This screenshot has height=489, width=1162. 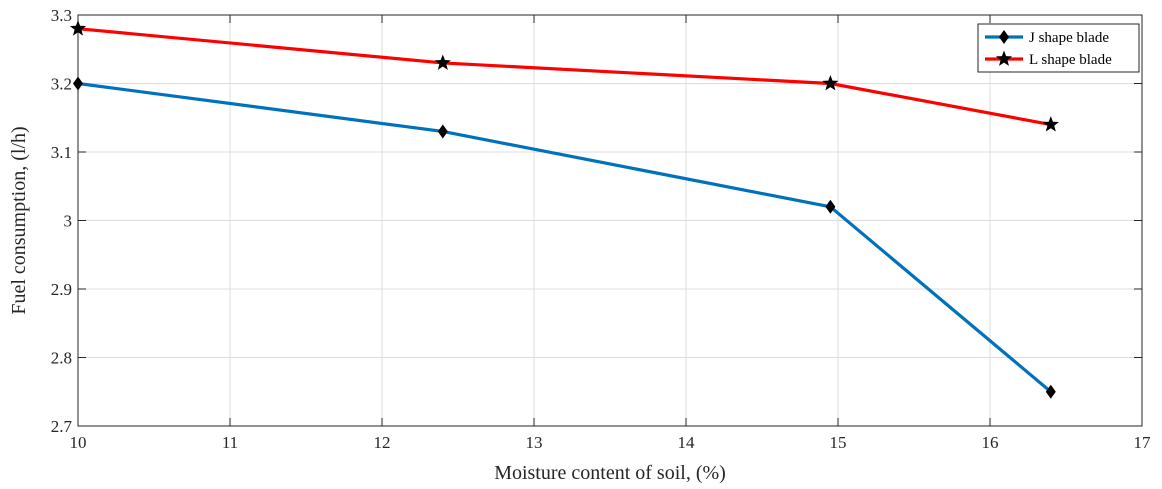 What do you see at coordinates (382, 442) in the screenshot?
I see `x-tick-label: 12` at bounding box center [382, 442].